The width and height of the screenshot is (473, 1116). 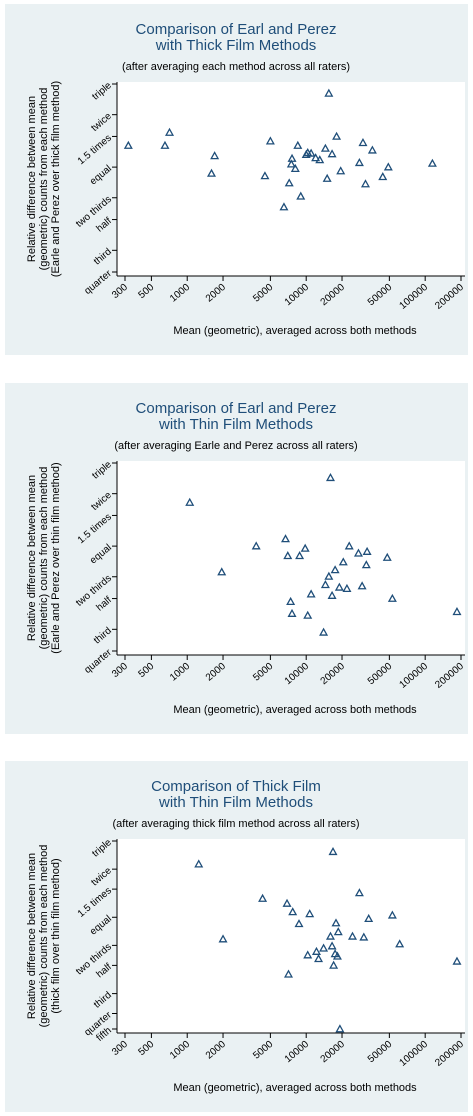 I want to click on y-axis-label-line: (thick film over thin film method), so click(x=56, y=935).